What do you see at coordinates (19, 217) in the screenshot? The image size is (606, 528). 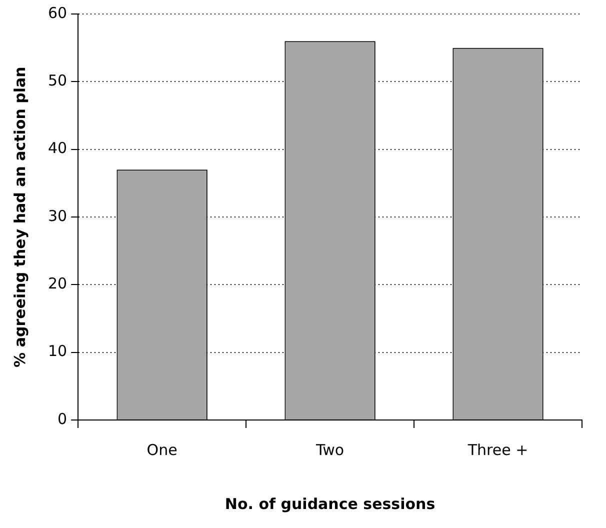 I see `y-axis-title: % agreeing they had an action plan` at bounding box center [19, 217].